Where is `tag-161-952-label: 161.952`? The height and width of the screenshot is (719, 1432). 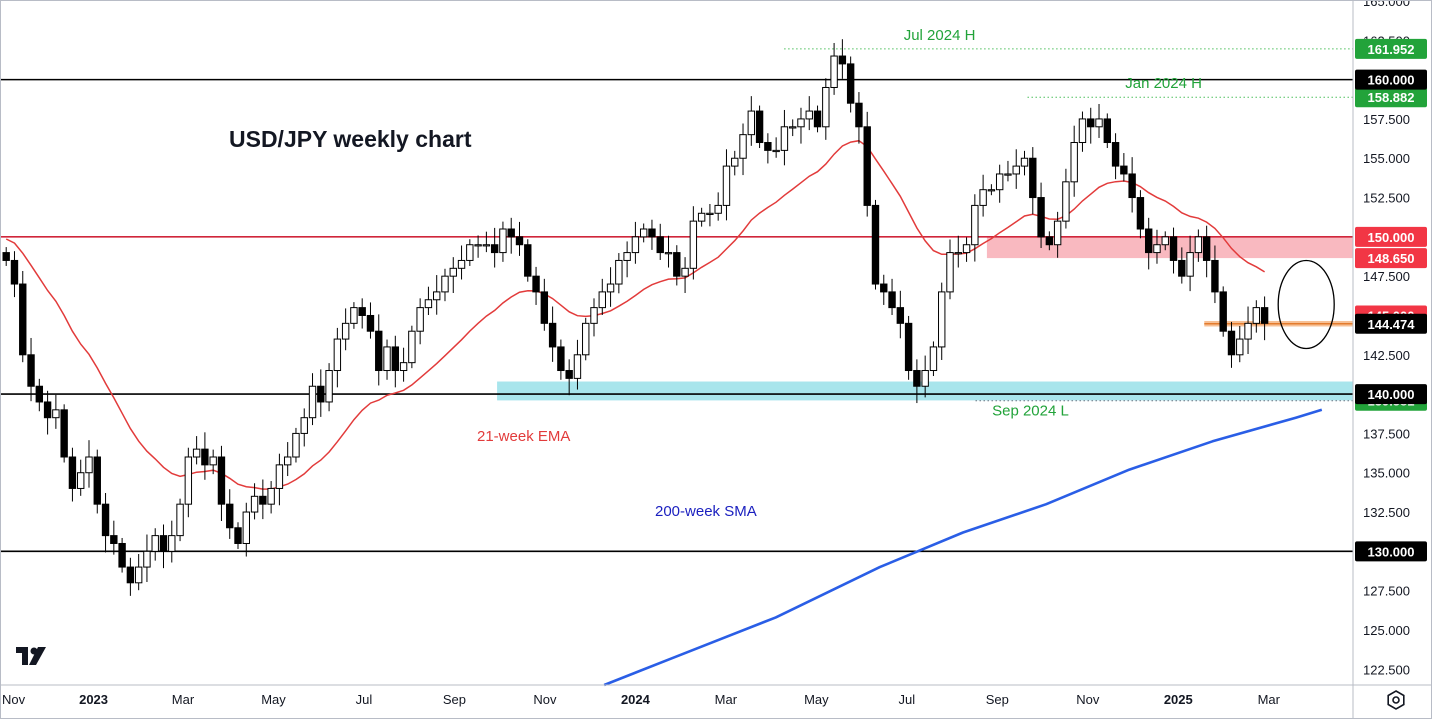
tag-161-952-label: 161.952 is located at coordinates (1391, 49).